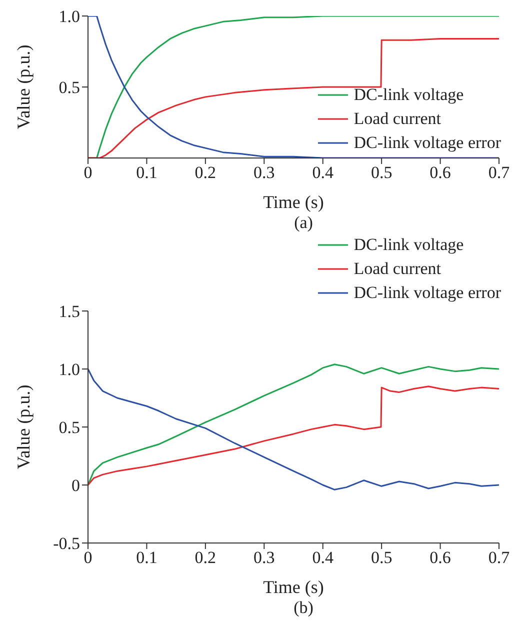 Image resolution: width=527 pixels, height=626 pixels. I want to click on y-tick-label: 0, so click(76, 486).